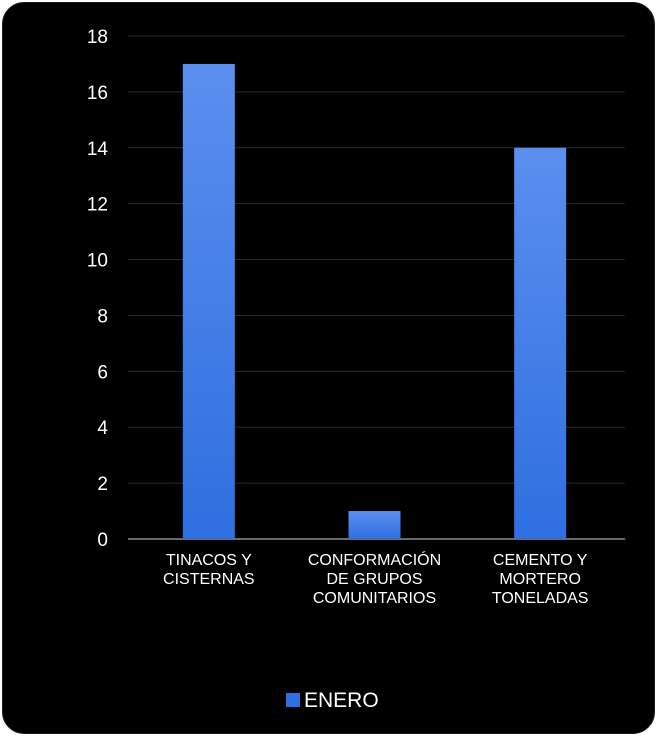 The width and height of the screenshot is (657, 736). I want to click on y-tick-label: 4, so click(102, 428).